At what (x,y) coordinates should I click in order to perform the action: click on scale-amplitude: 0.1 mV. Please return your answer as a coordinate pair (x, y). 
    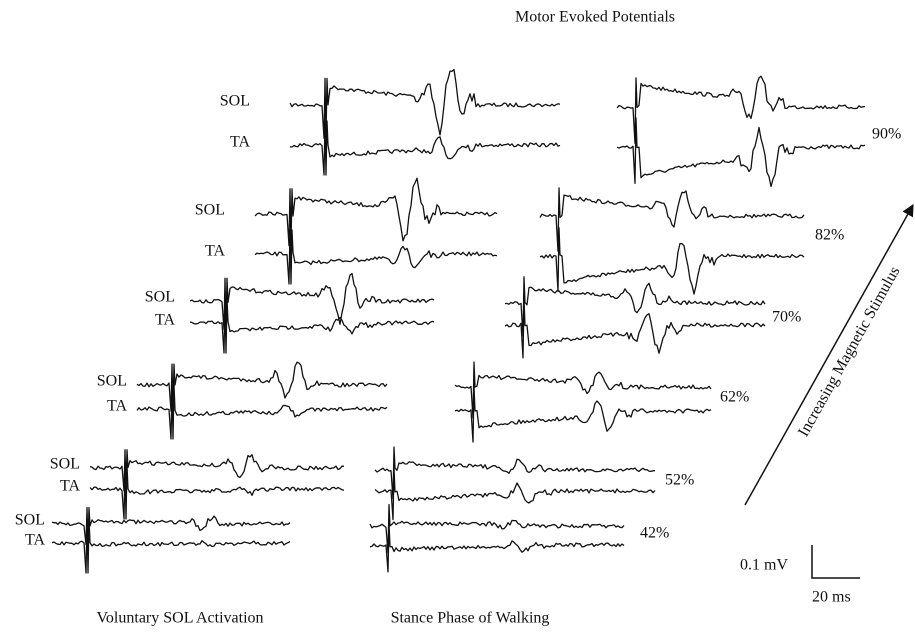
    Looking at the image, I should click on (764, 565).